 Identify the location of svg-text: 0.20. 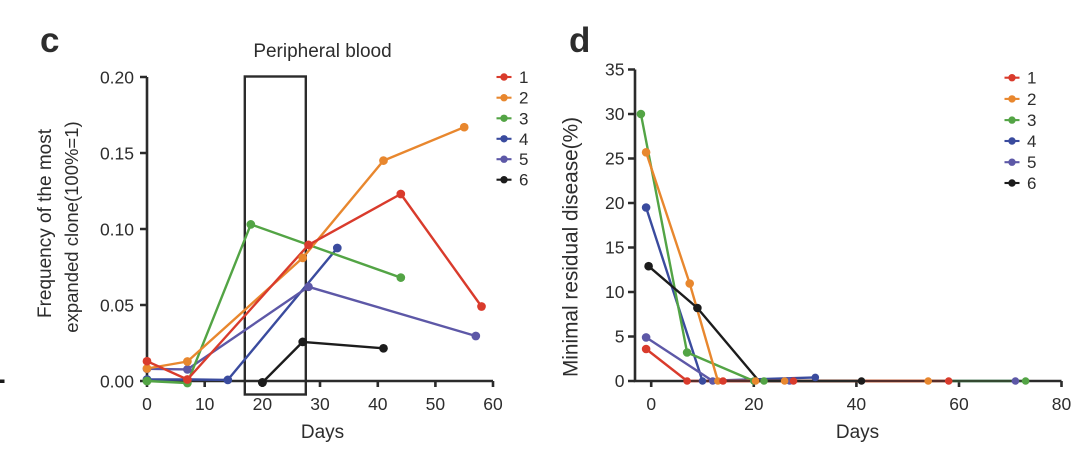
(117, 78).